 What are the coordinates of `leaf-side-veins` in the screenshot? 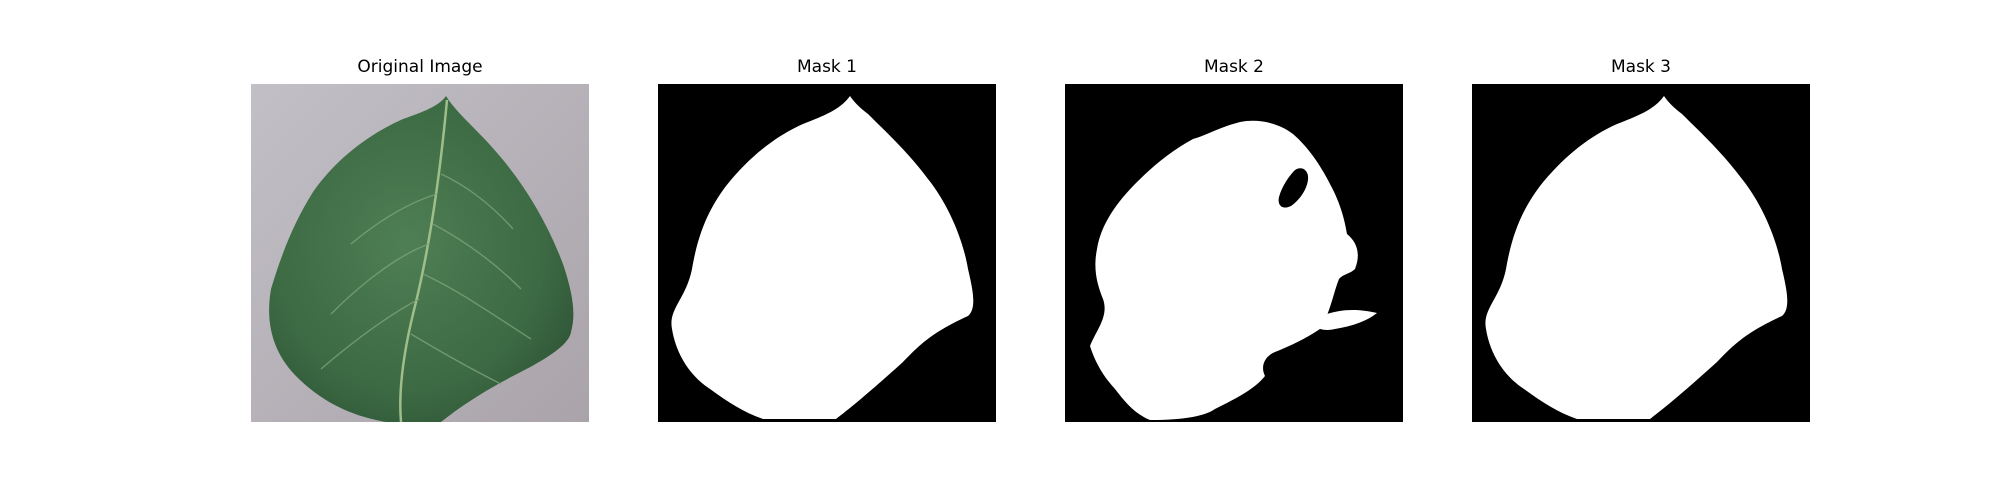 It's located at (426, 279).